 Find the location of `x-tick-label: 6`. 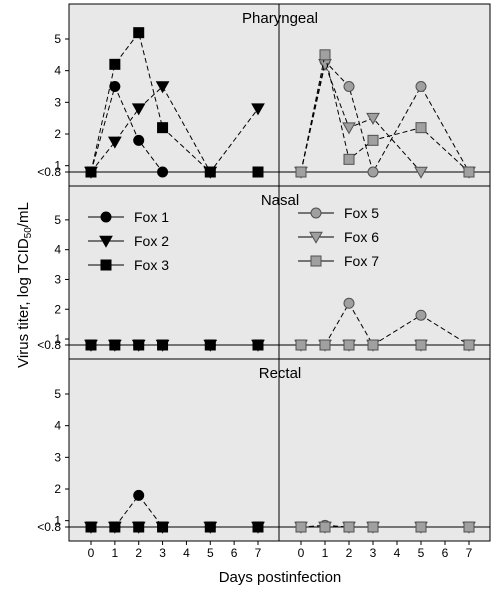

x-tick-label: 6 is located at coordinates (445, 553).